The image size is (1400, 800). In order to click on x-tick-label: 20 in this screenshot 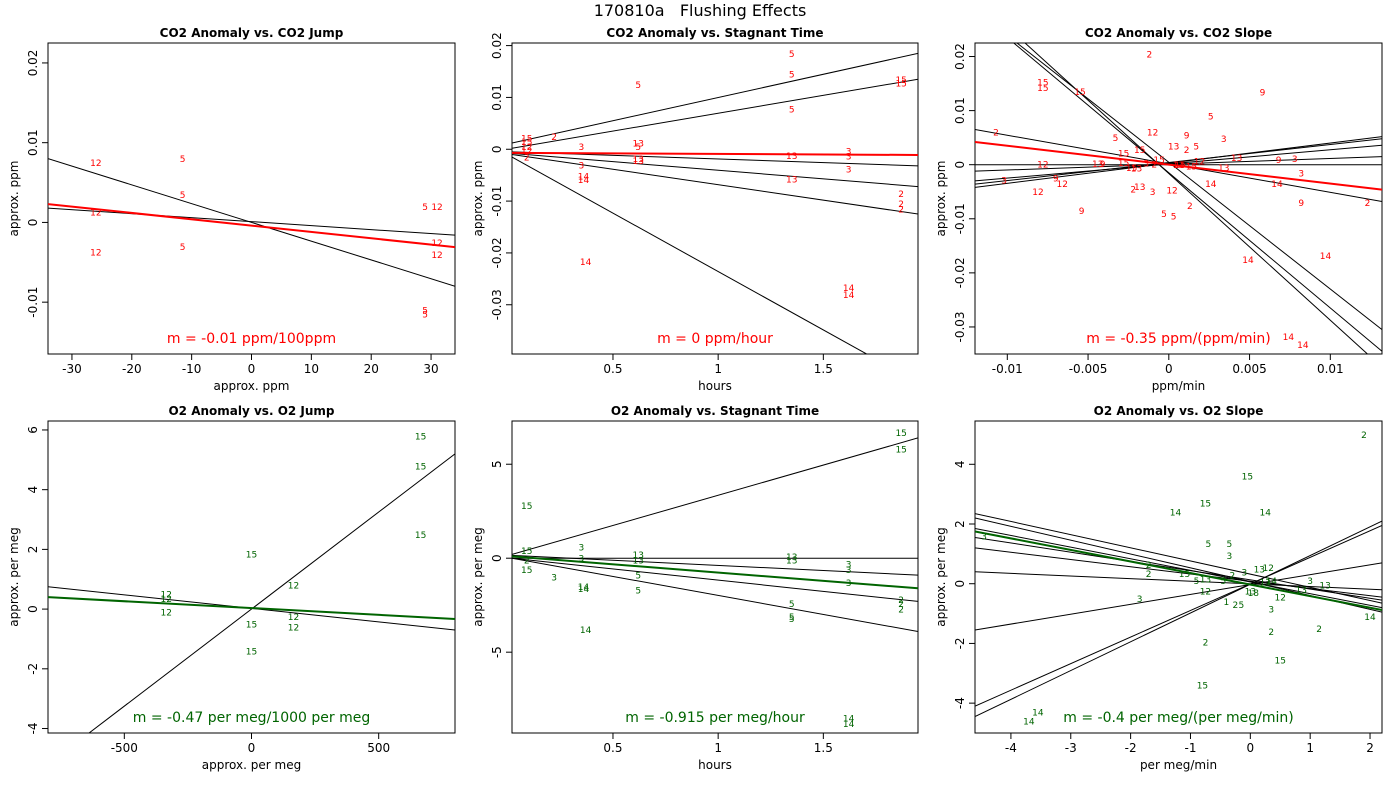, I will do `click(371, 369)`.